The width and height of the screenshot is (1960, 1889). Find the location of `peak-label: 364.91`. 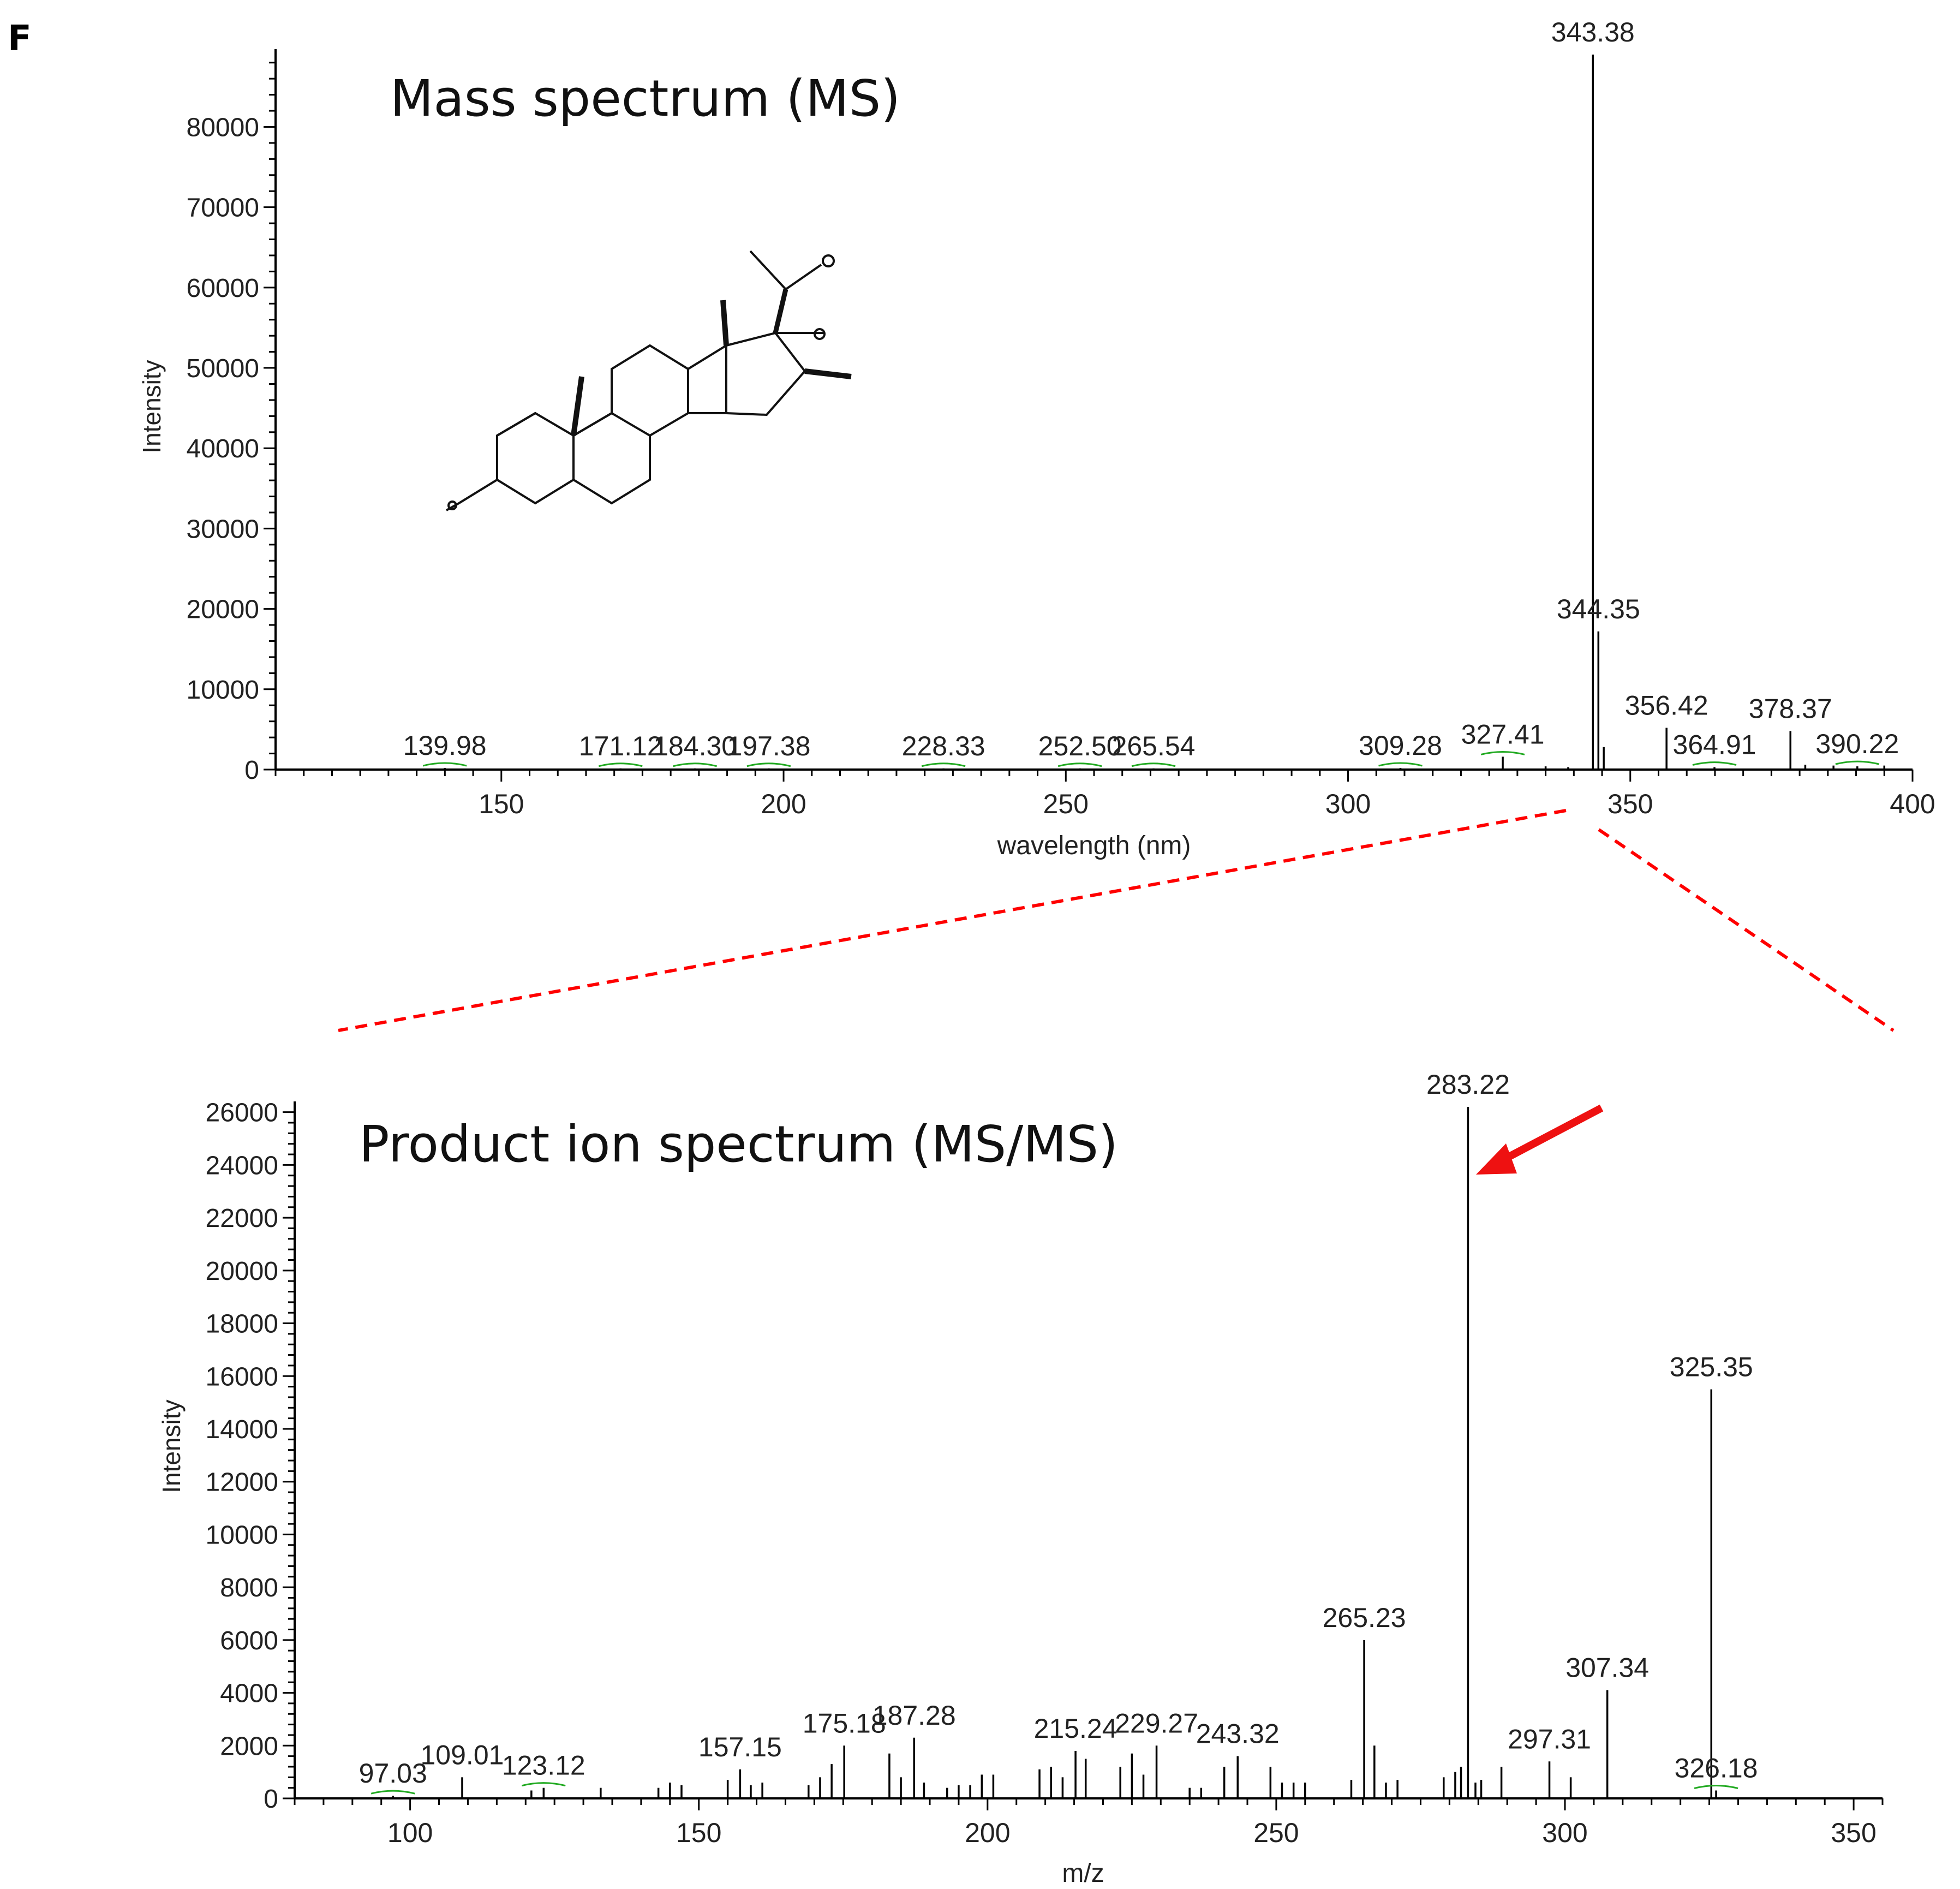

peak-label: 364.91 is located at coordinates (1714, 745).